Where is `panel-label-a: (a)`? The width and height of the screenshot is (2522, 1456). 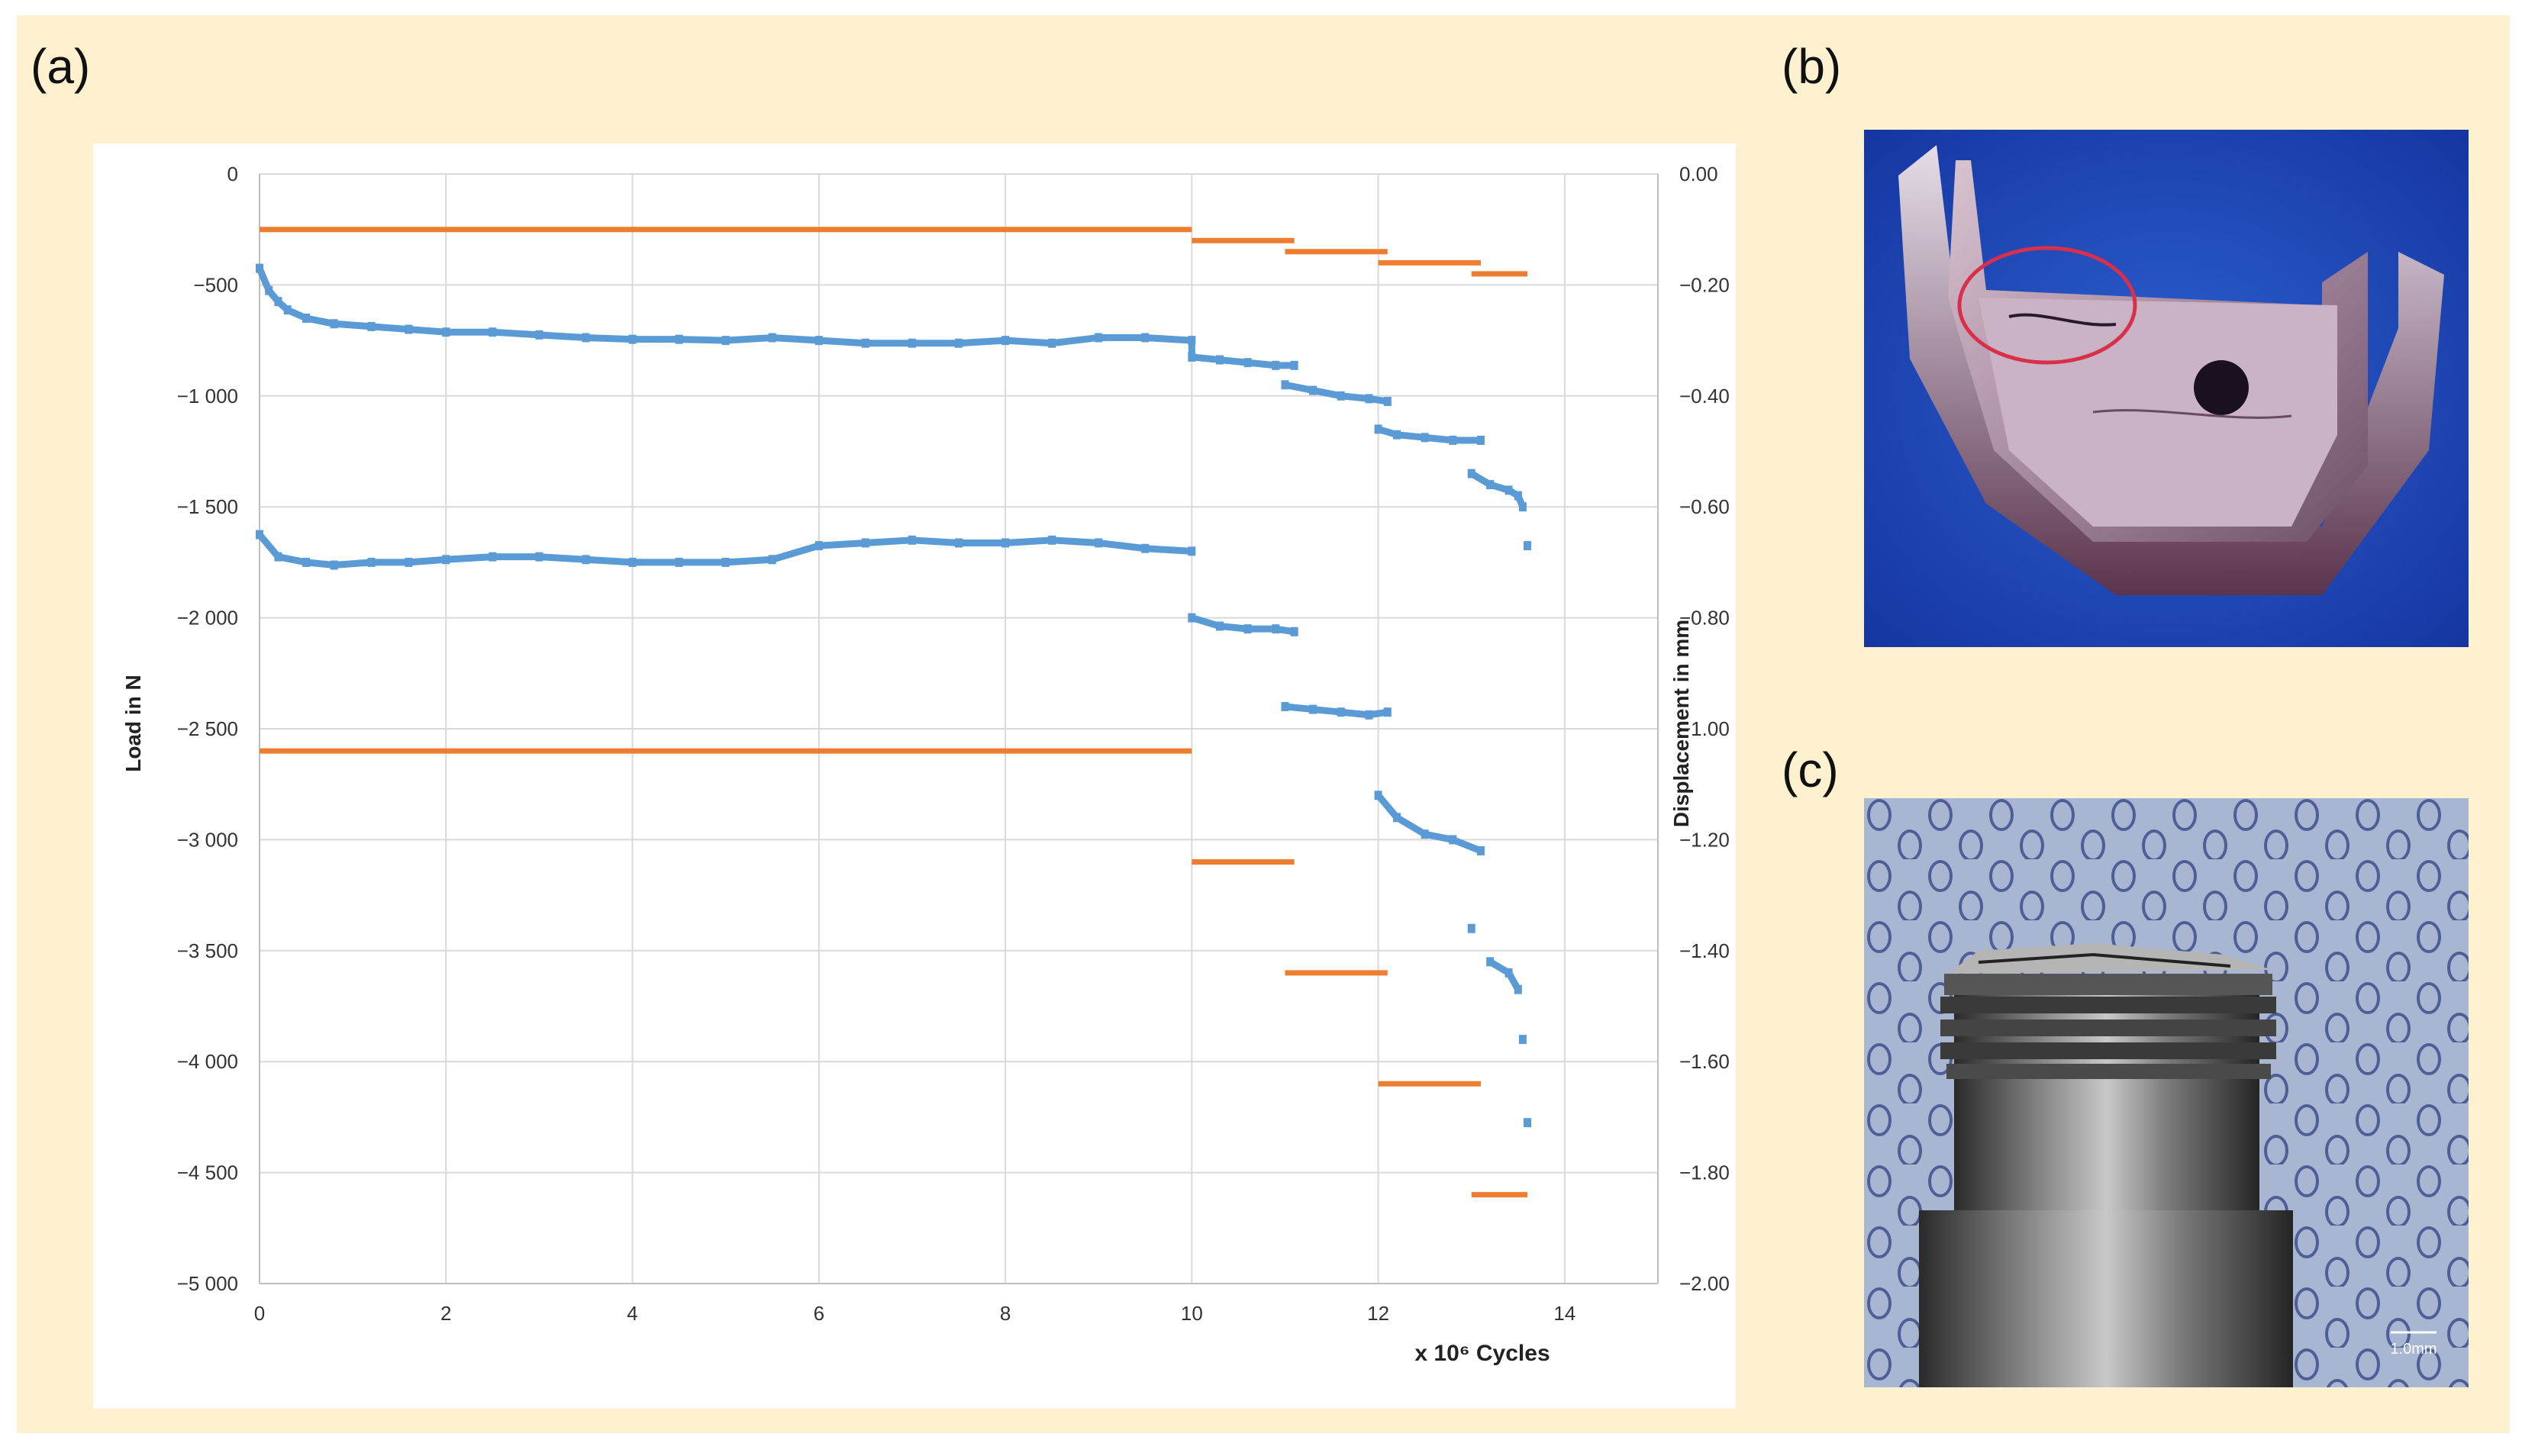
panel-label-a: (a) is located at coordinates (61, 66).